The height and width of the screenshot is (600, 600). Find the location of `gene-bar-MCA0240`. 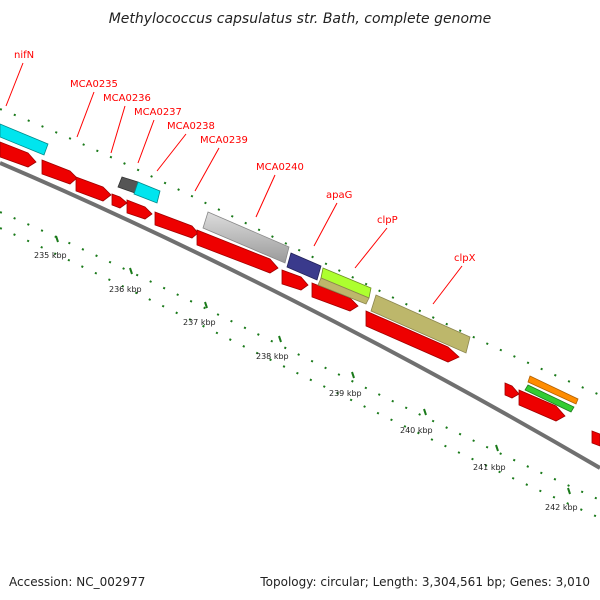

gene-bar-MCA0240 is located at coordinates (246, 237).